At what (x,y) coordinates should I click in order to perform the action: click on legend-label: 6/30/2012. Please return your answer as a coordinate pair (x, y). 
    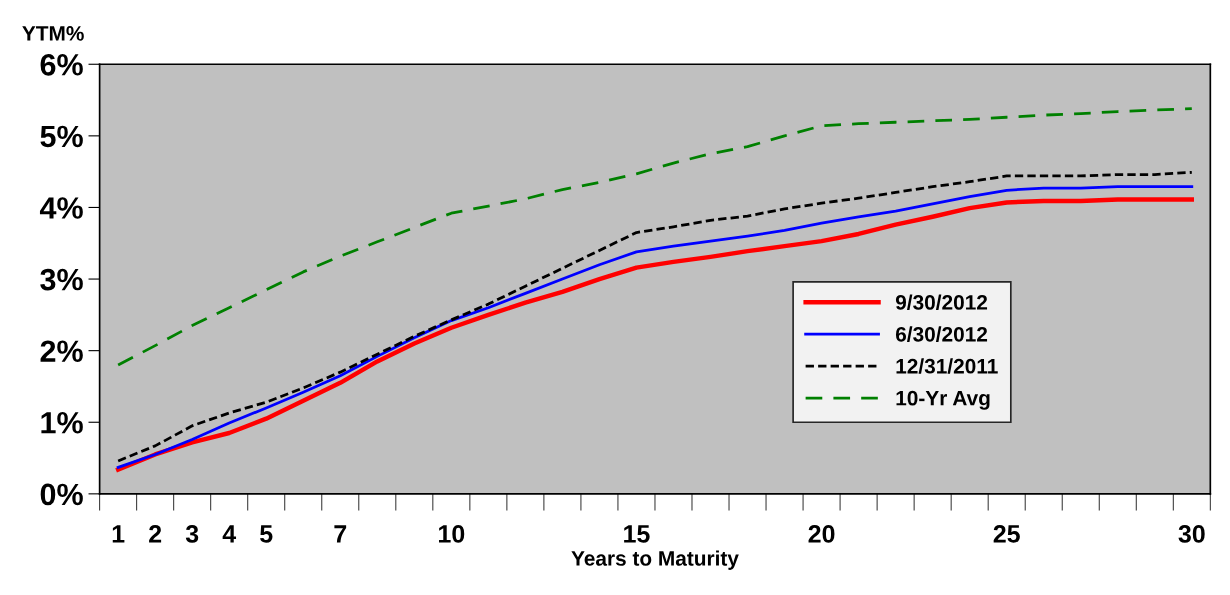
    Looking at the image, I should click on (941, 334).